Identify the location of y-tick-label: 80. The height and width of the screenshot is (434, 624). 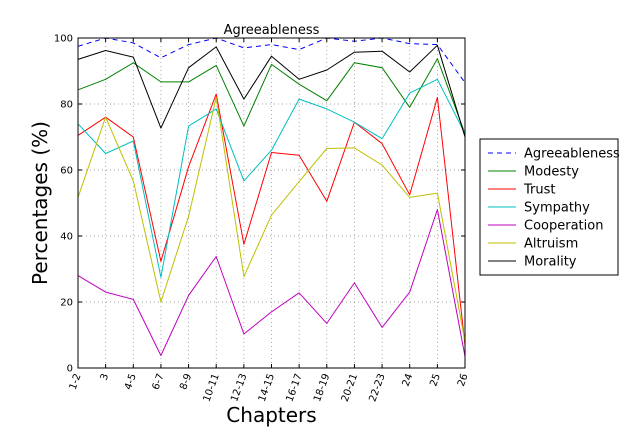
(66, 105).